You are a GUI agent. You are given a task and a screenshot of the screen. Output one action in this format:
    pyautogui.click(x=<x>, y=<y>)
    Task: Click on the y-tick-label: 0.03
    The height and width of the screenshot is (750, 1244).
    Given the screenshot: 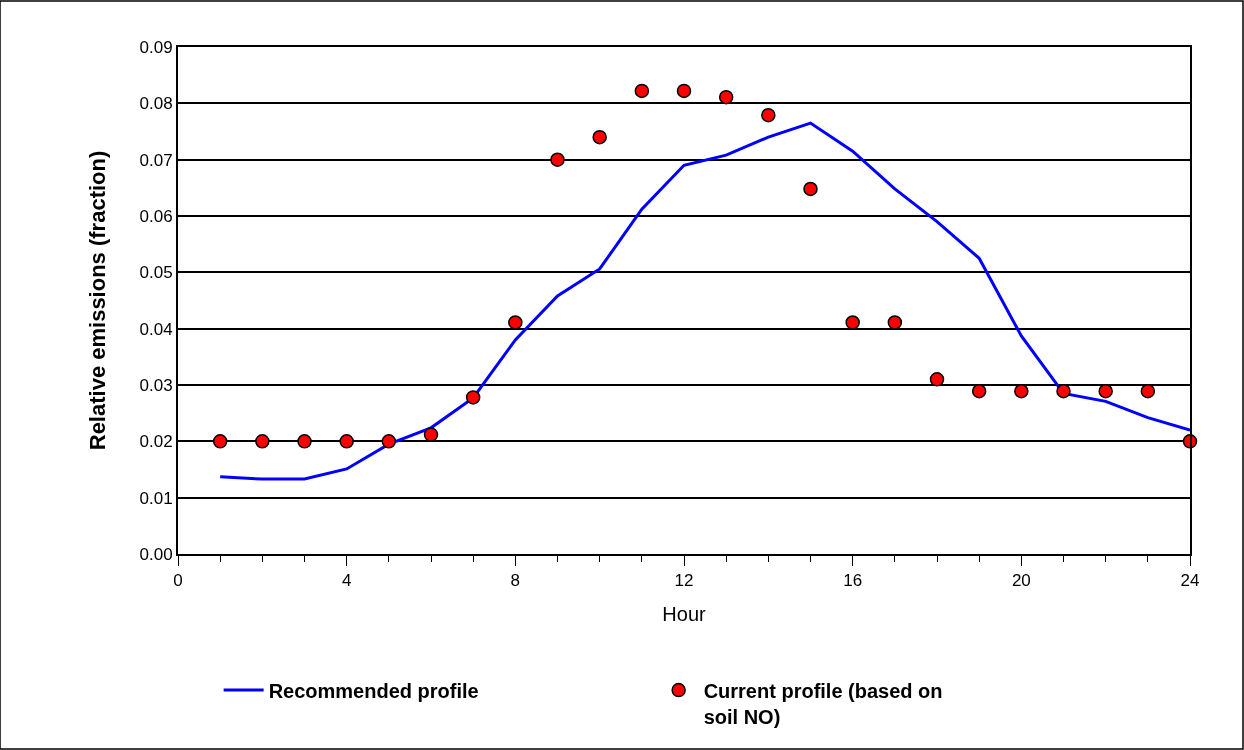 What is the action you would take?
    pyautogui.click(x=156, y=385)
    